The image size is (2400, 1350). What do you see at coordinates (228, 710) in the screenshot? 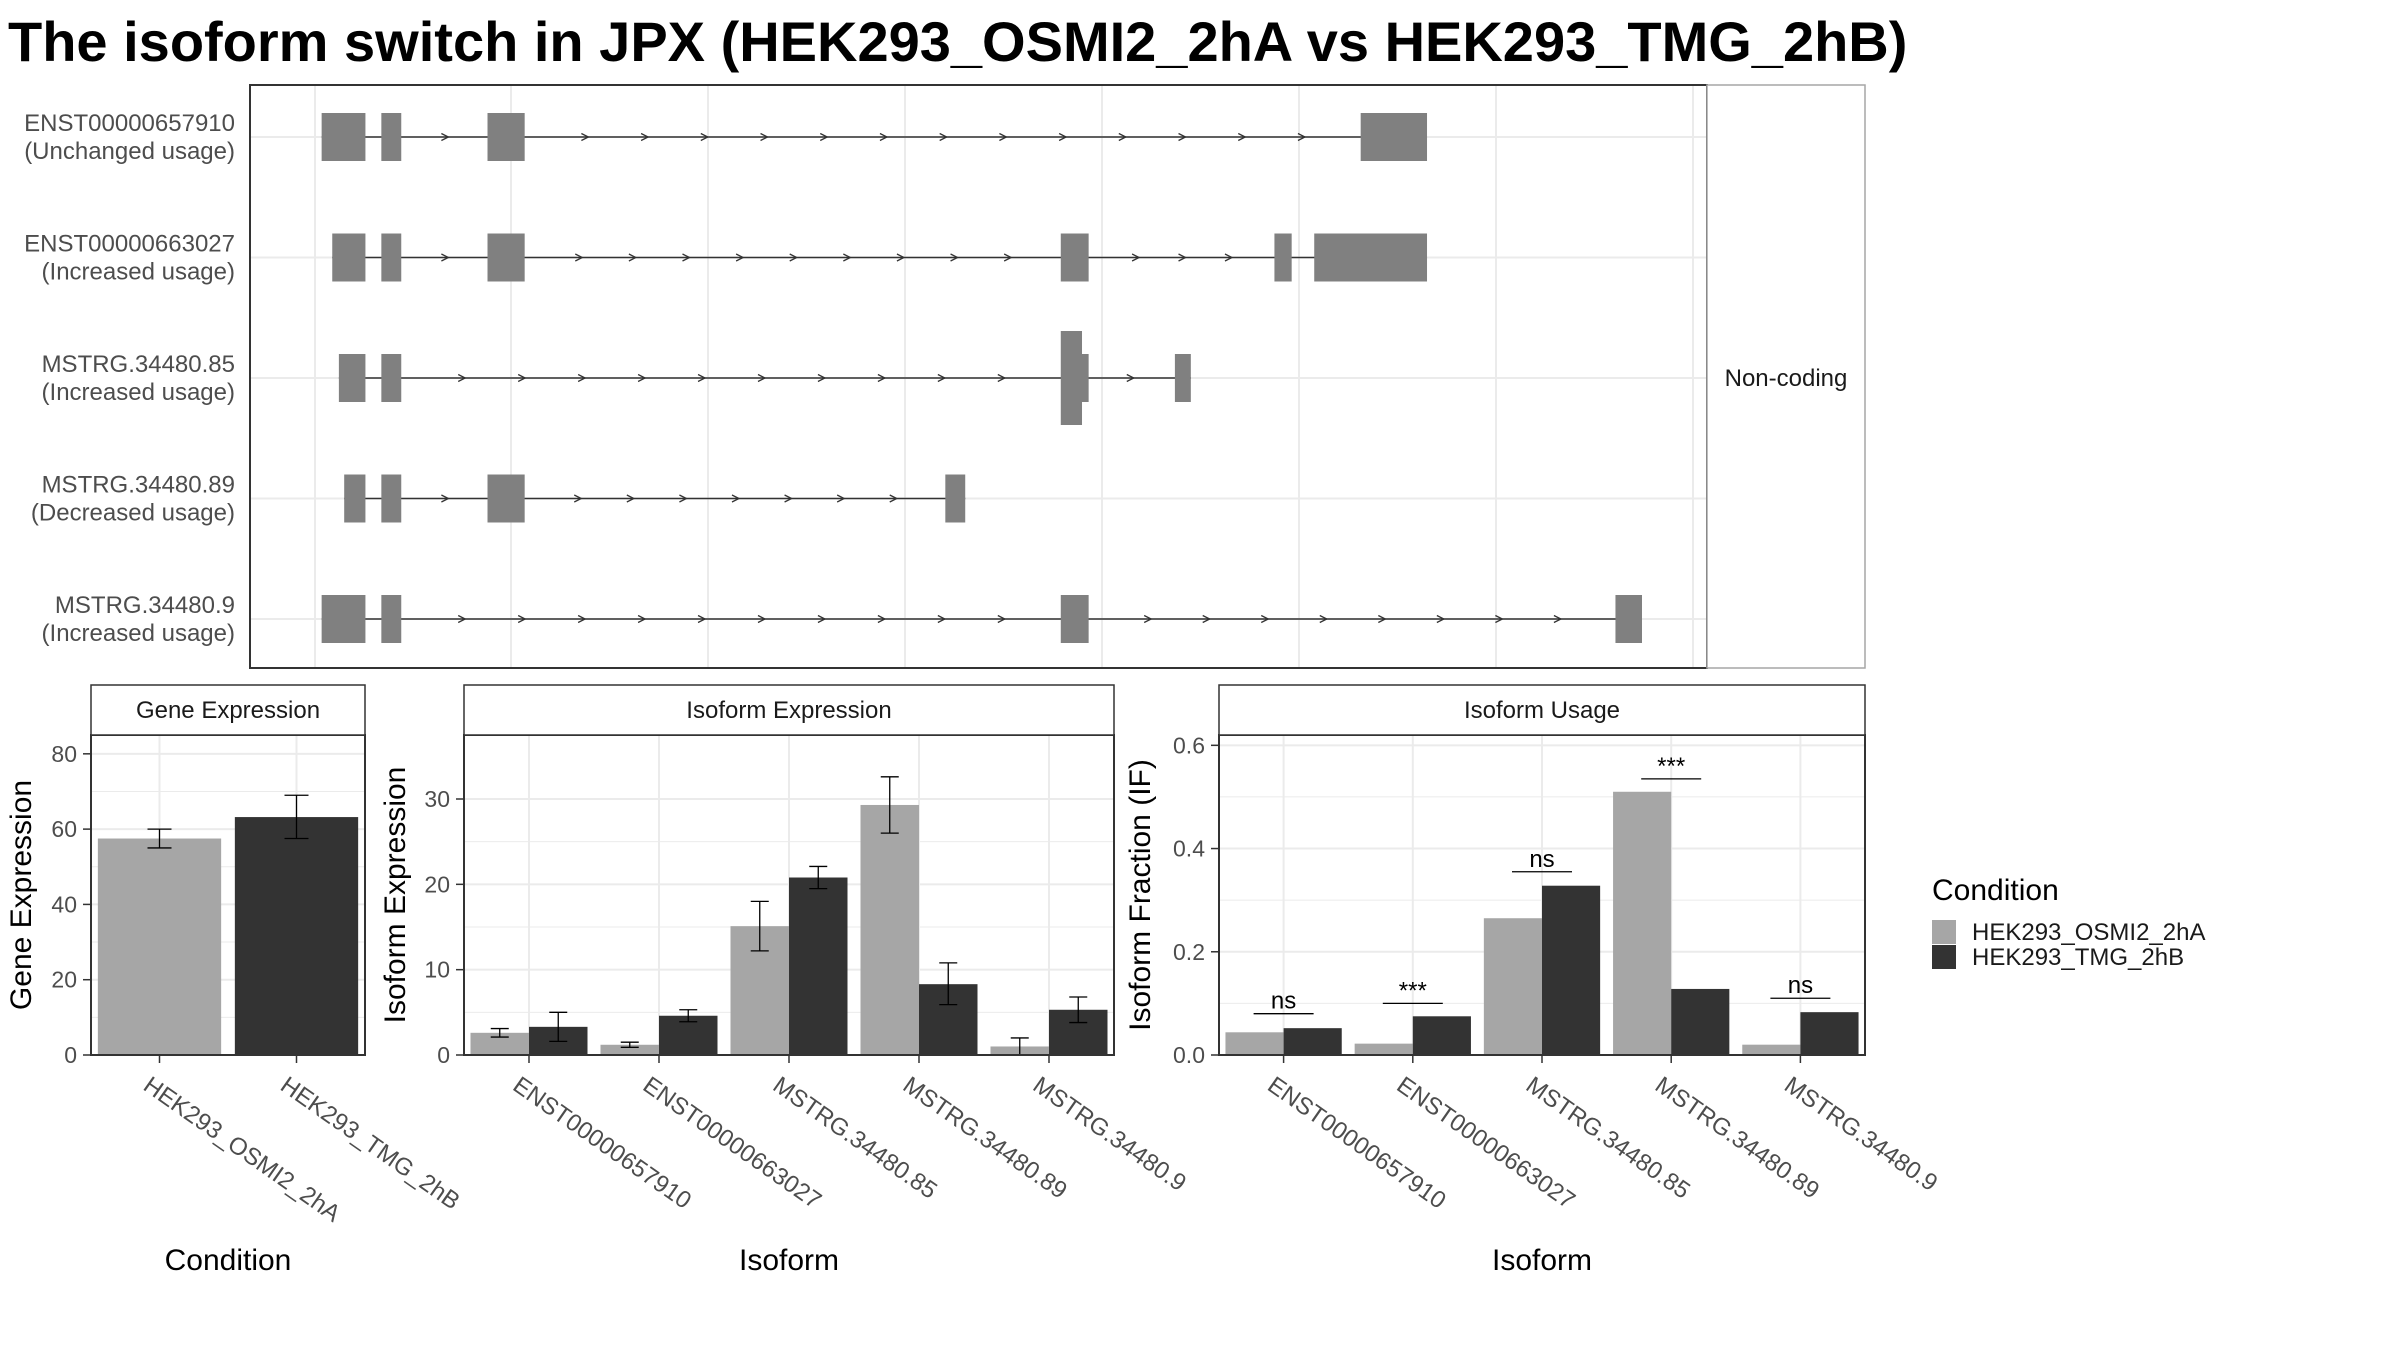
I see `panel-strip-title: Gene Expression` at bounding box center [228, 710].